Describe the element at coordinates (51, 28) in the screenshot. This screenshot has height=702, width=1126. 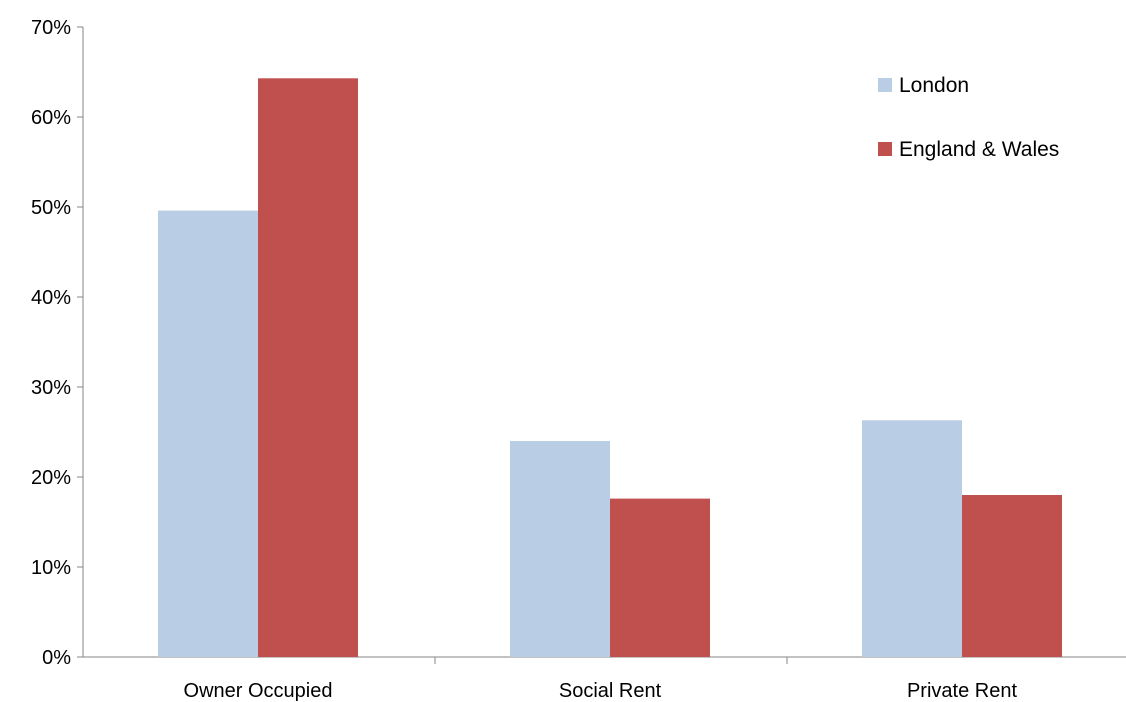
I see `y-tick-label: 70%` at that location.